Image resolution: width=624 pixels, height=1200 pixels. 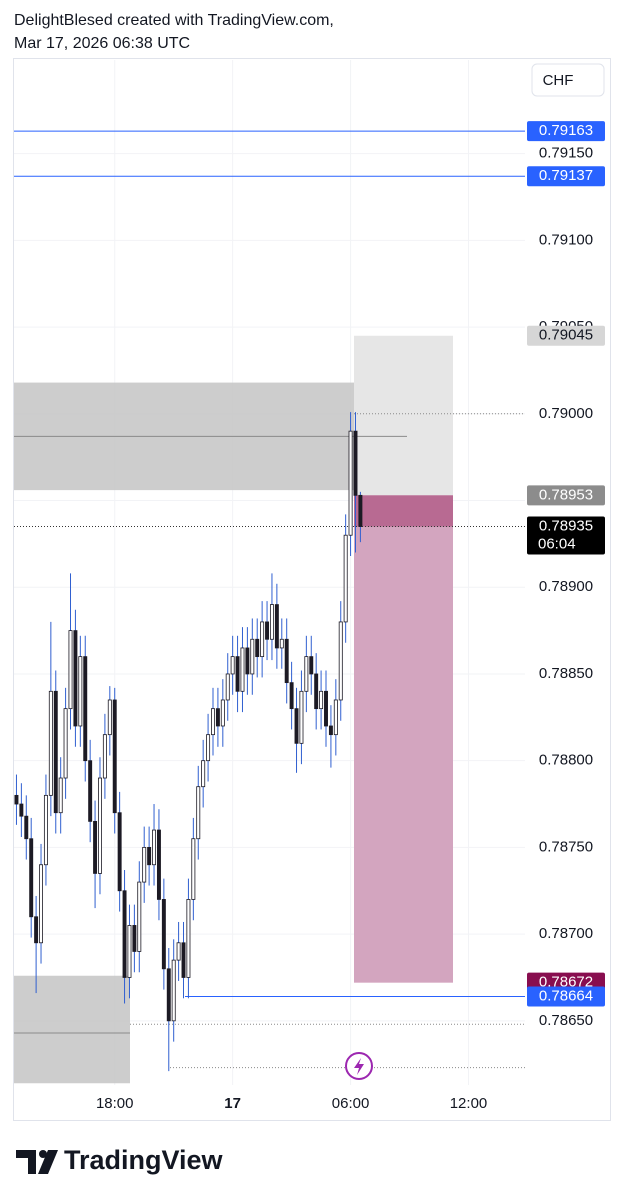 What do you see at coordinates (469, 1103) in the screenshot?
I see `x-tick-label: 12:00` at bounding box center [469, 1103].